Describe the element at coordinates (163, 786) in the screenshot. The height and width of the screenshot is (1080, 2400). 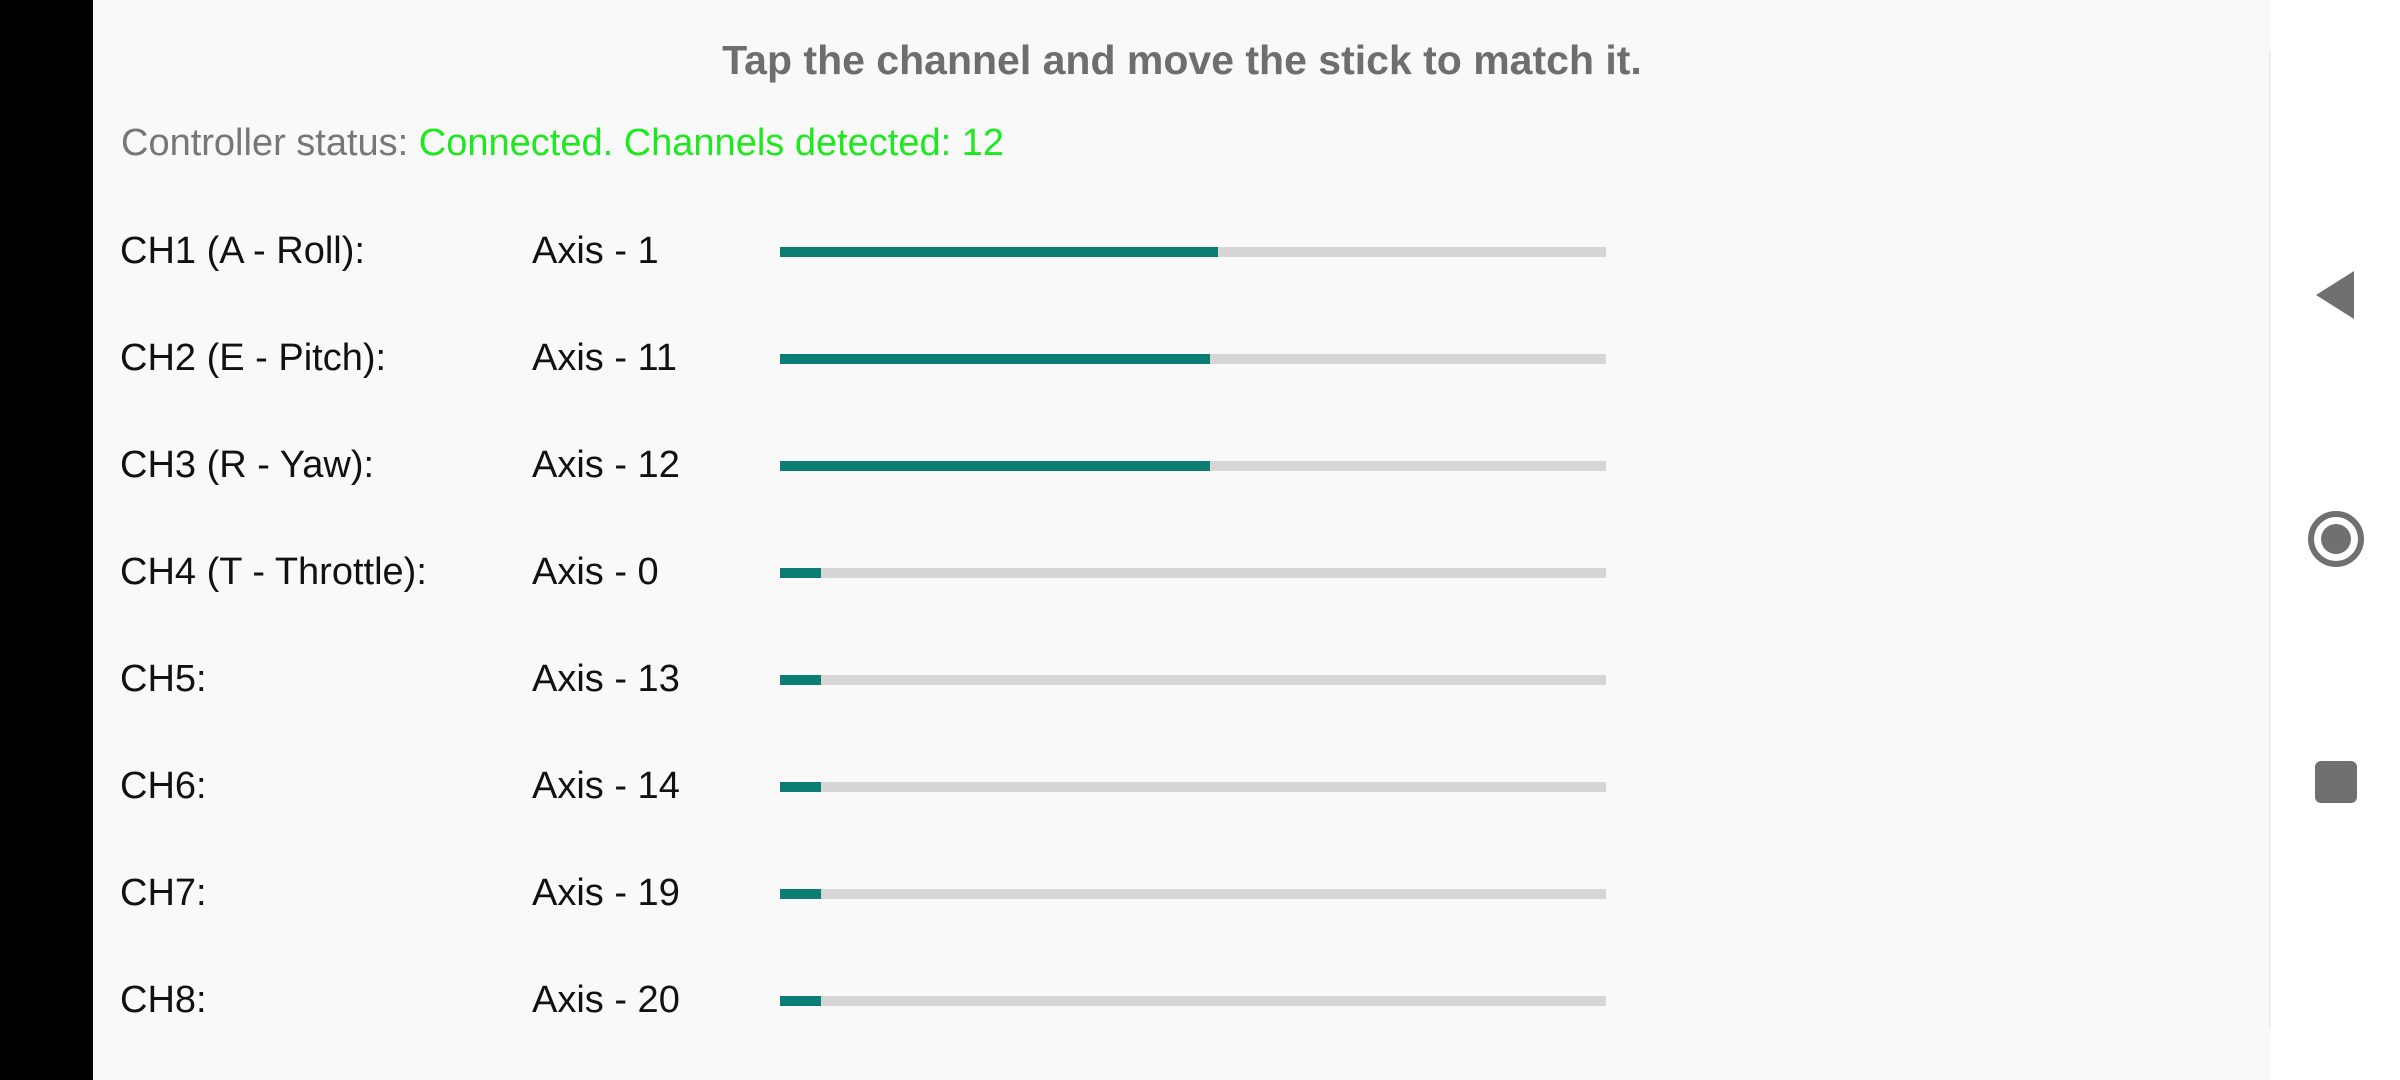
I see `channel-name: CH6:` at that location.